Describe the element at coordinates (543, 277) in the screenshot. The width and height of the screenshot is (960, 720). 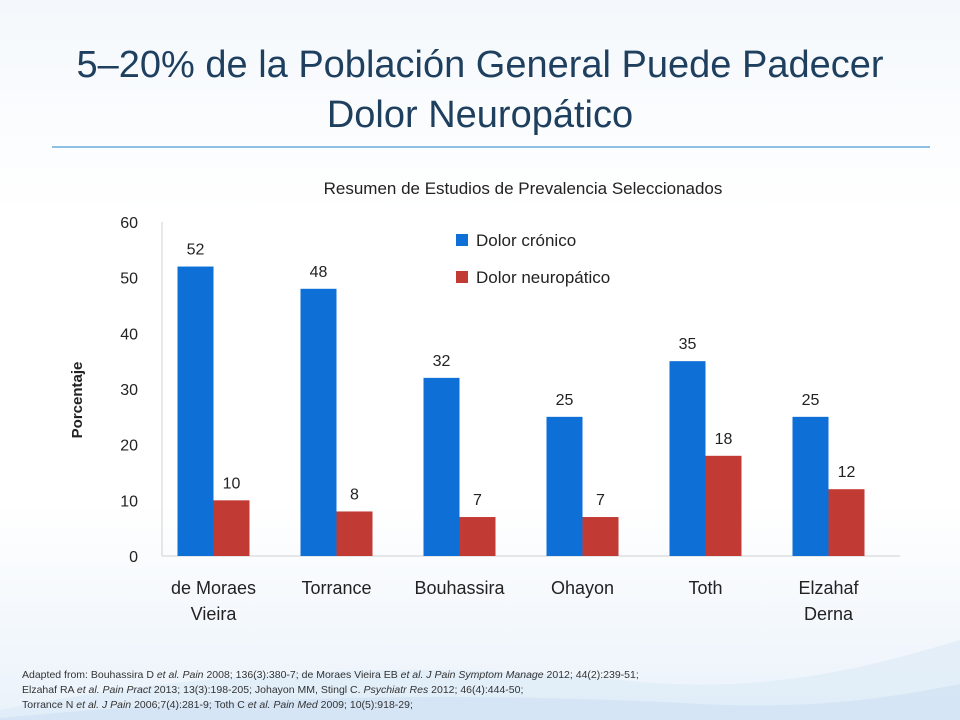
I see `legend-label: Dolor neuropático` at that location.